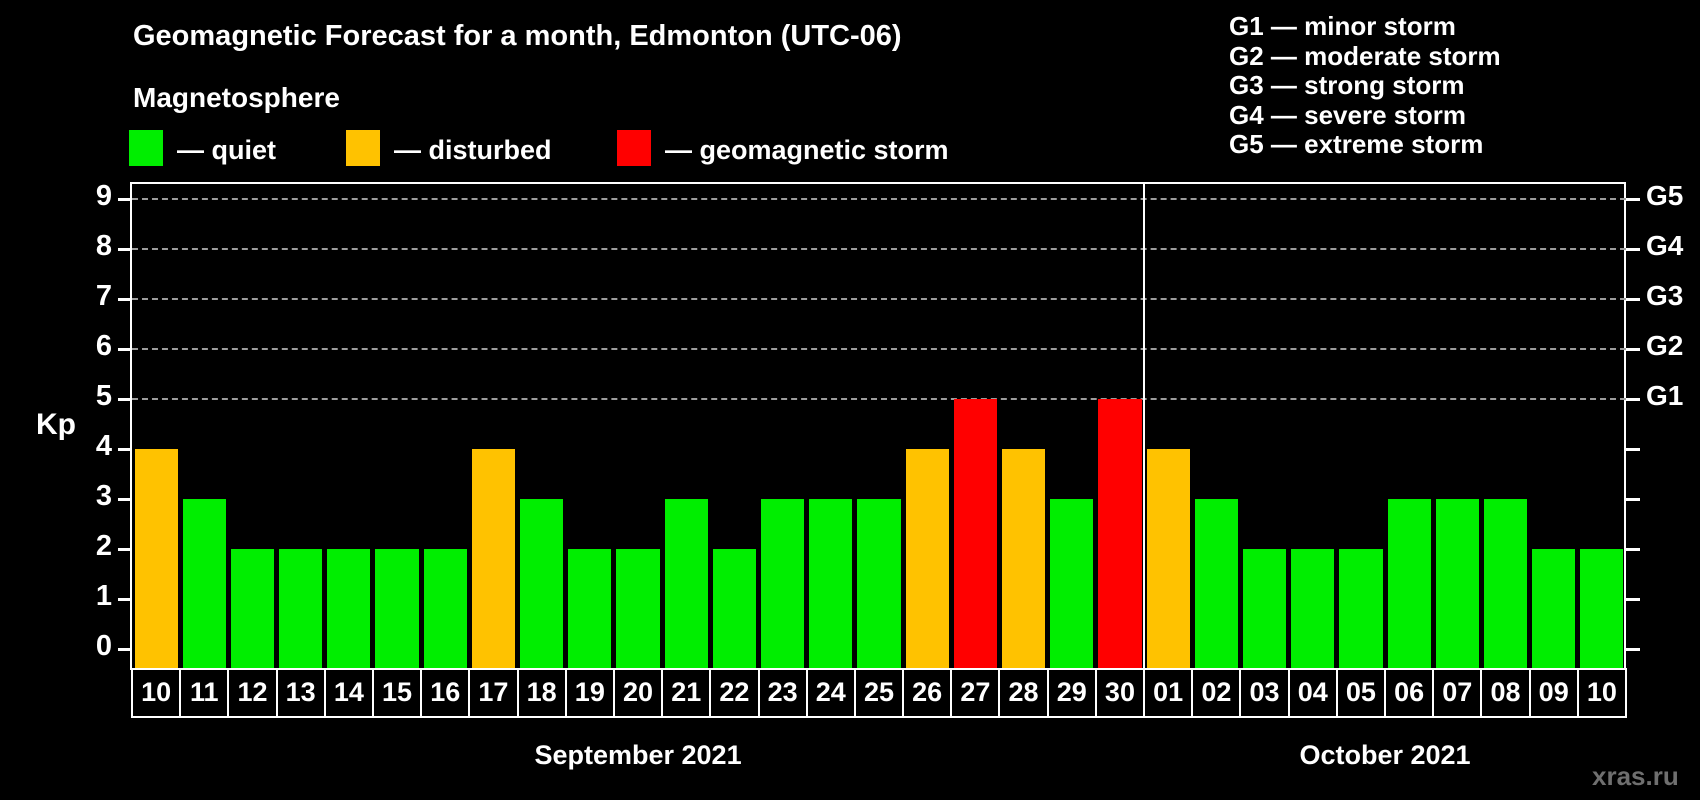  What do you see at coordinates (879, 399) in the screenshot?
I see `gridline-kp5` at bounding box center [879, 399].